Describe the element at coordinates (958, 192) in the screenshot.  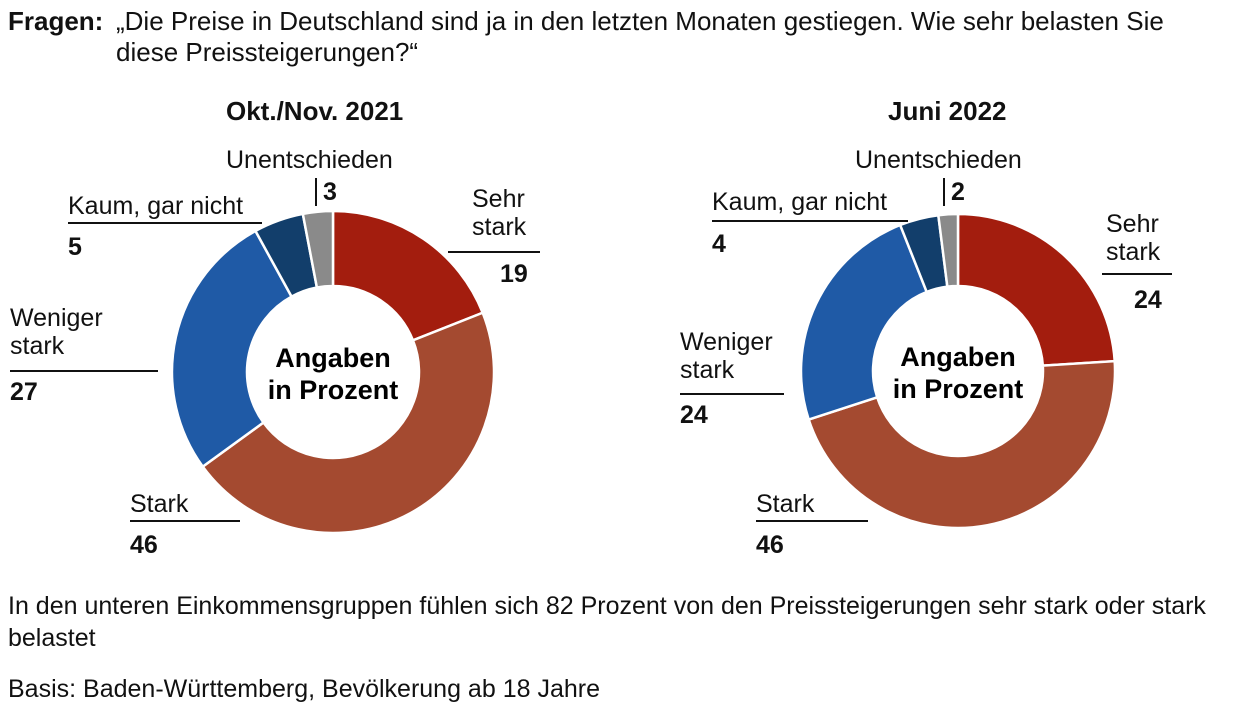
I see `value-unentschieden: 2` at that location.